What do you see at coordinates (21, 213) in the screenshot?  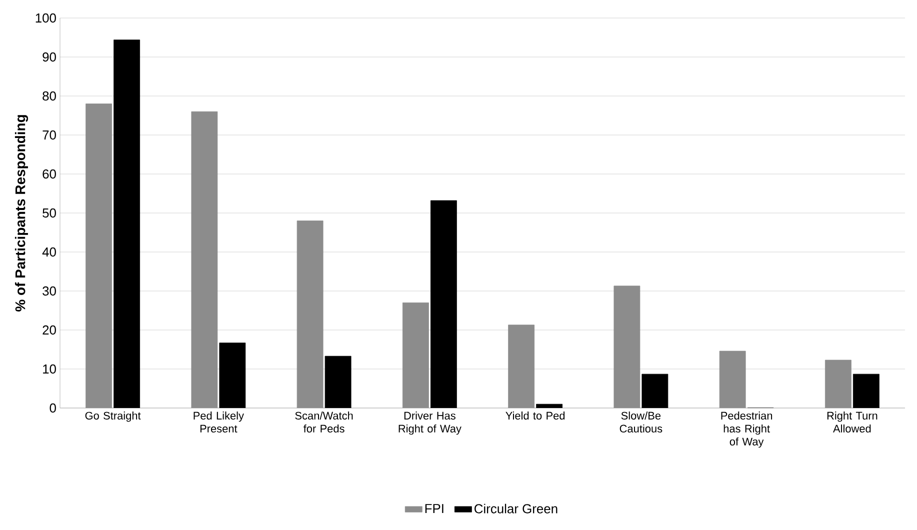 I see `y-axis-title: % of Participants Responding` at bounding box center [21, 213].